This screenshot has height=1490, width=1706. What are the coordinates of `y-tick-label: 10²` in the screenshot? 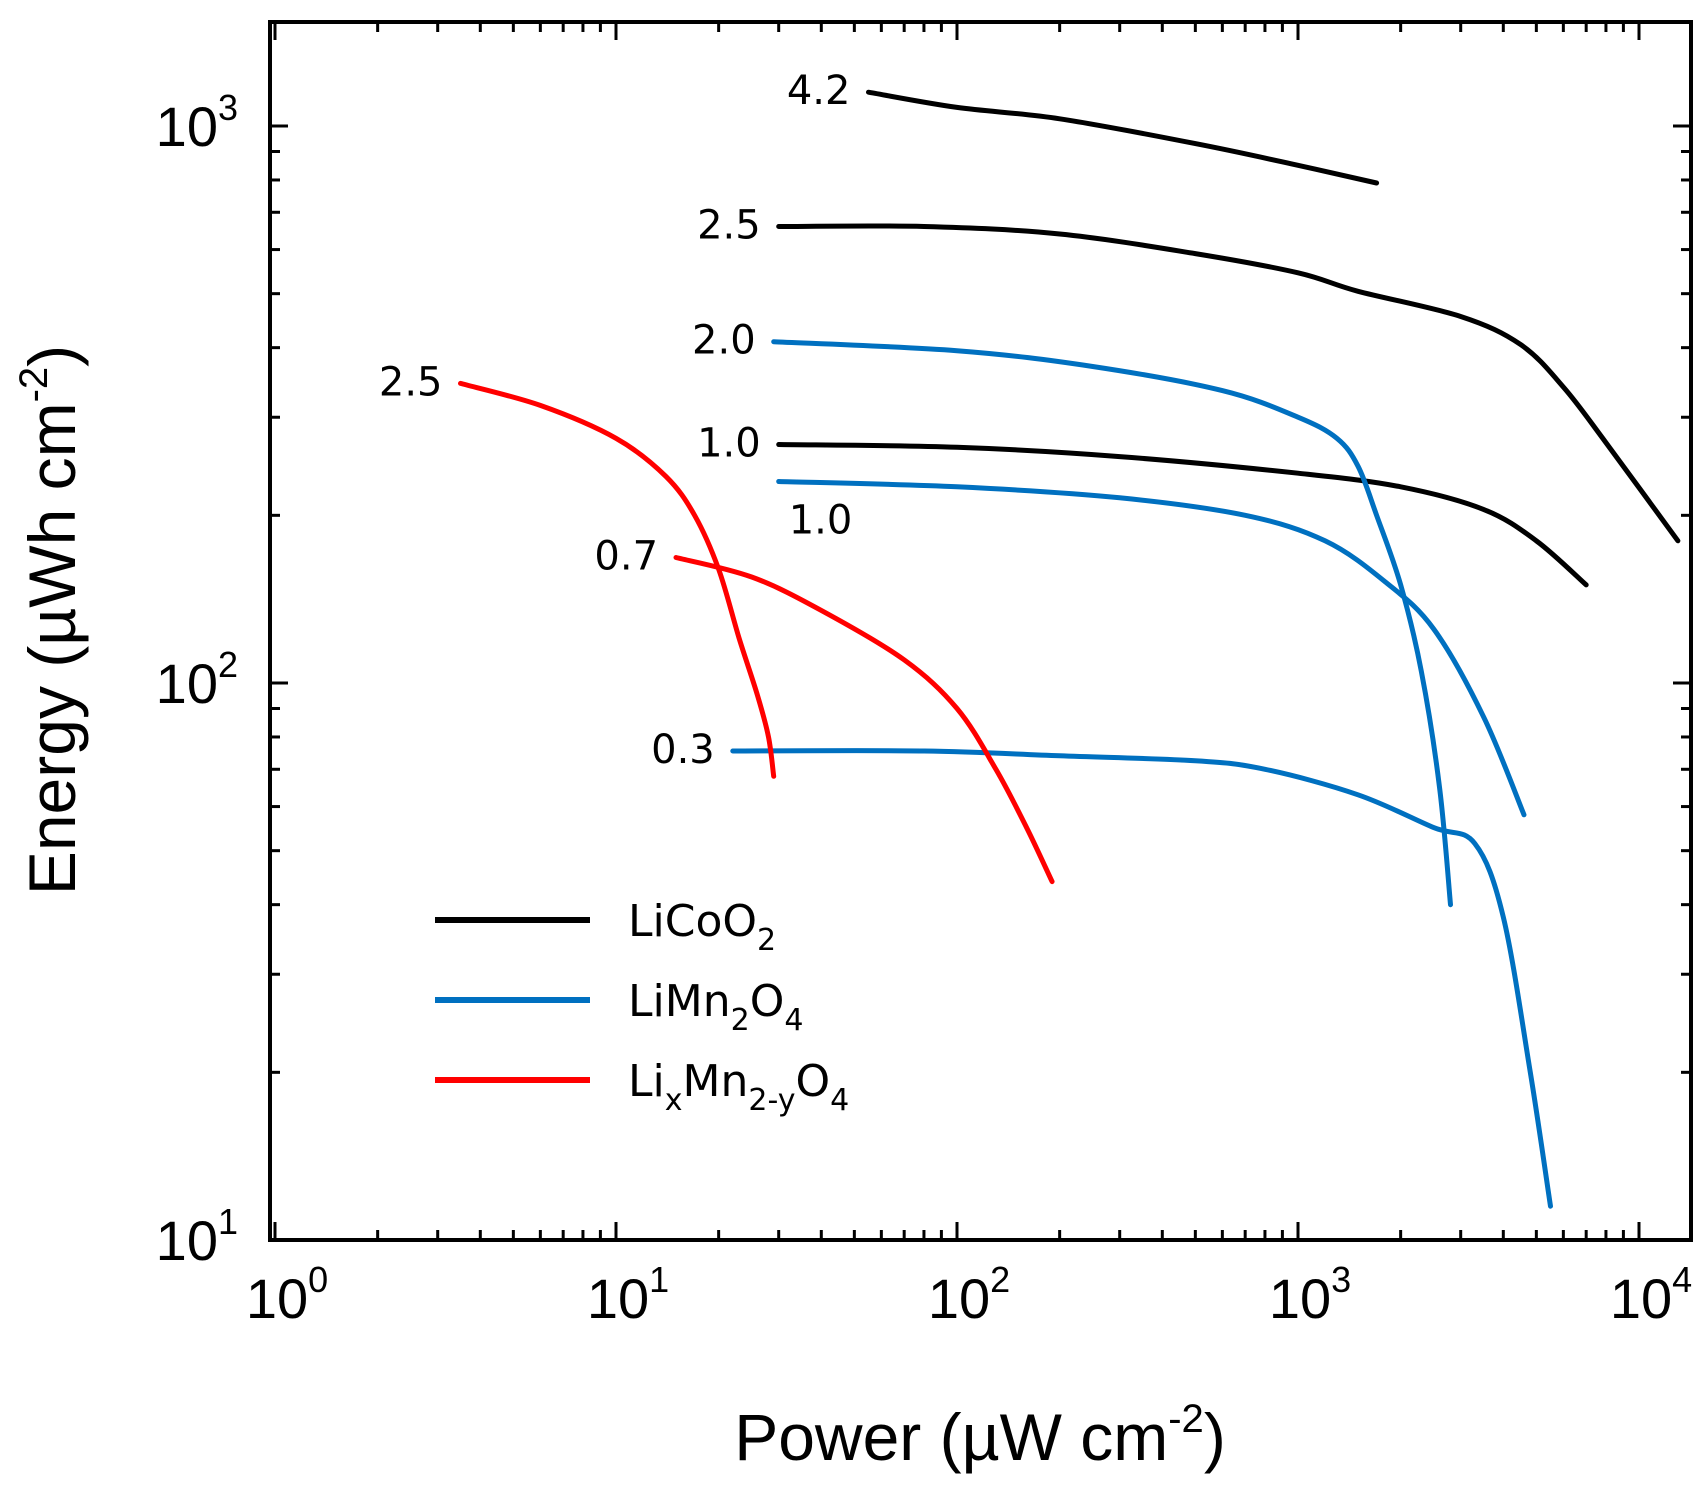 It's located at (197, 679).